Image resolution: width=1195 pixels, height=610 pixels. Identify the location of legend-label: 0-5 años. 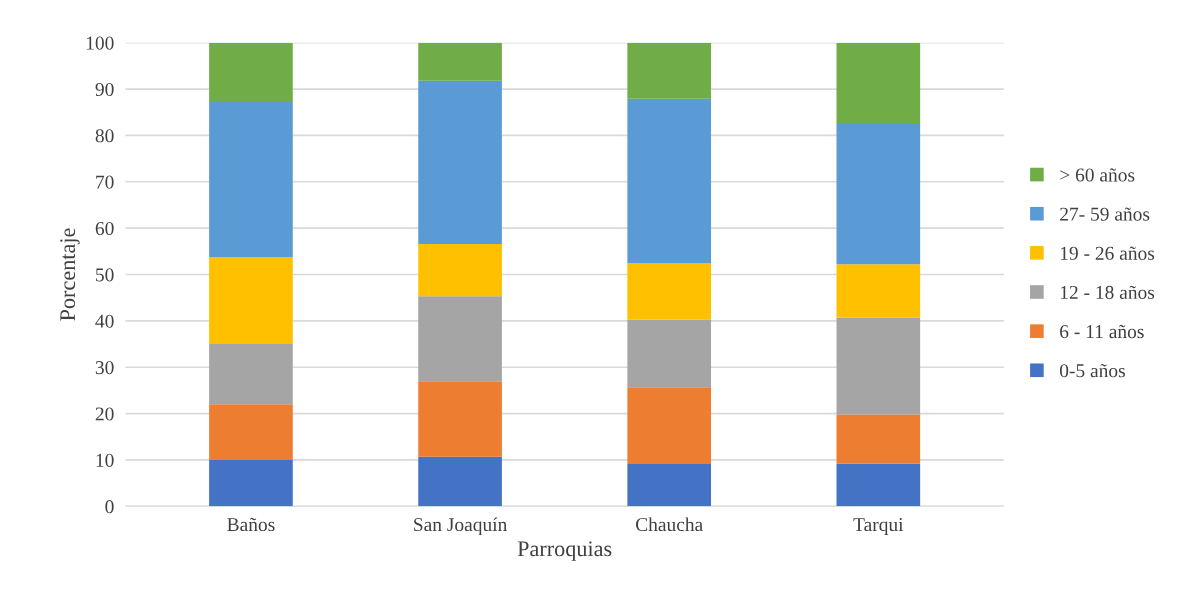
(1092, 370).